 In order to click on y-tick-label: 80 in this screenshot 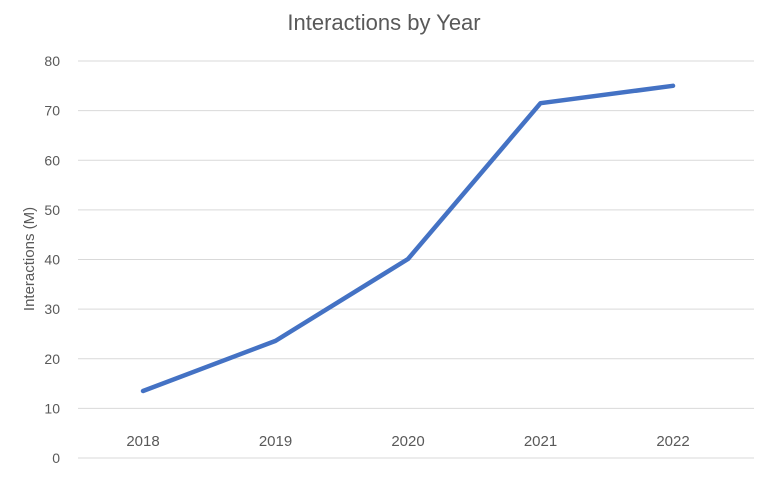, I will do `click(52, 61)`.